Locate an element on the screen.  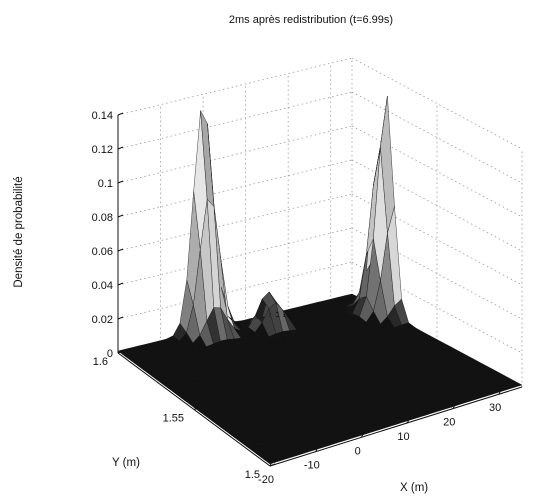
z-tick-label: 0.06 is located at coordinates (102, 252).